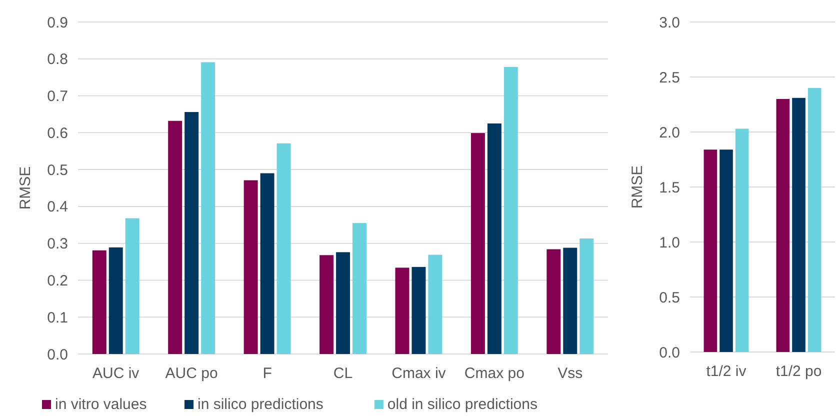  I want to click on legend-label: in vitro values, so click(101, 404).